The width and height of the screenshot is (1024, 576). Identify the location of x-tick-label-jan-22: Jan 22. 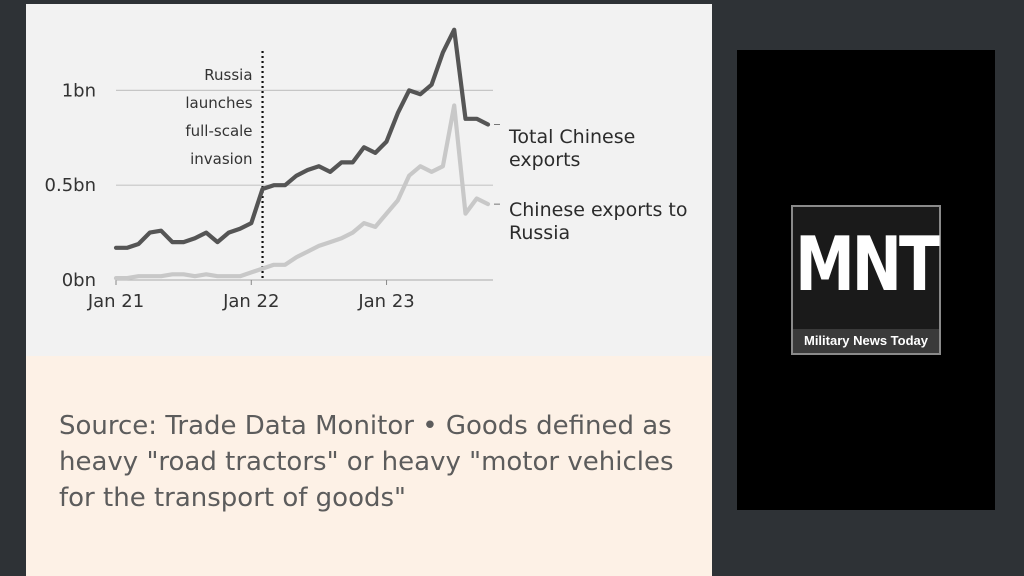
(250, 301).